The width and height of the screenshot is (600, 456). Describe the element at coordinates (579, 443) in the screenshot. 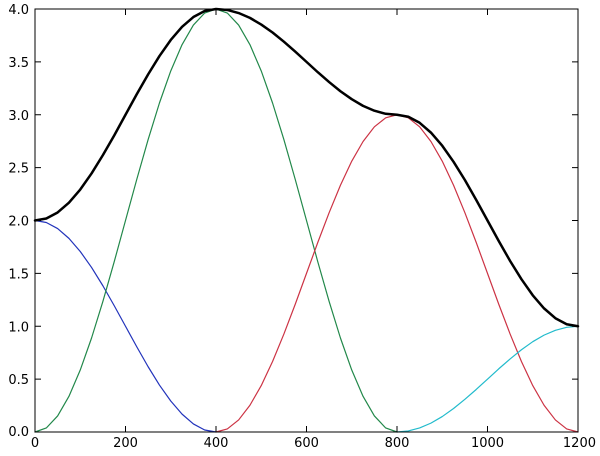

I see `x-tick-label: 1200` at that location.